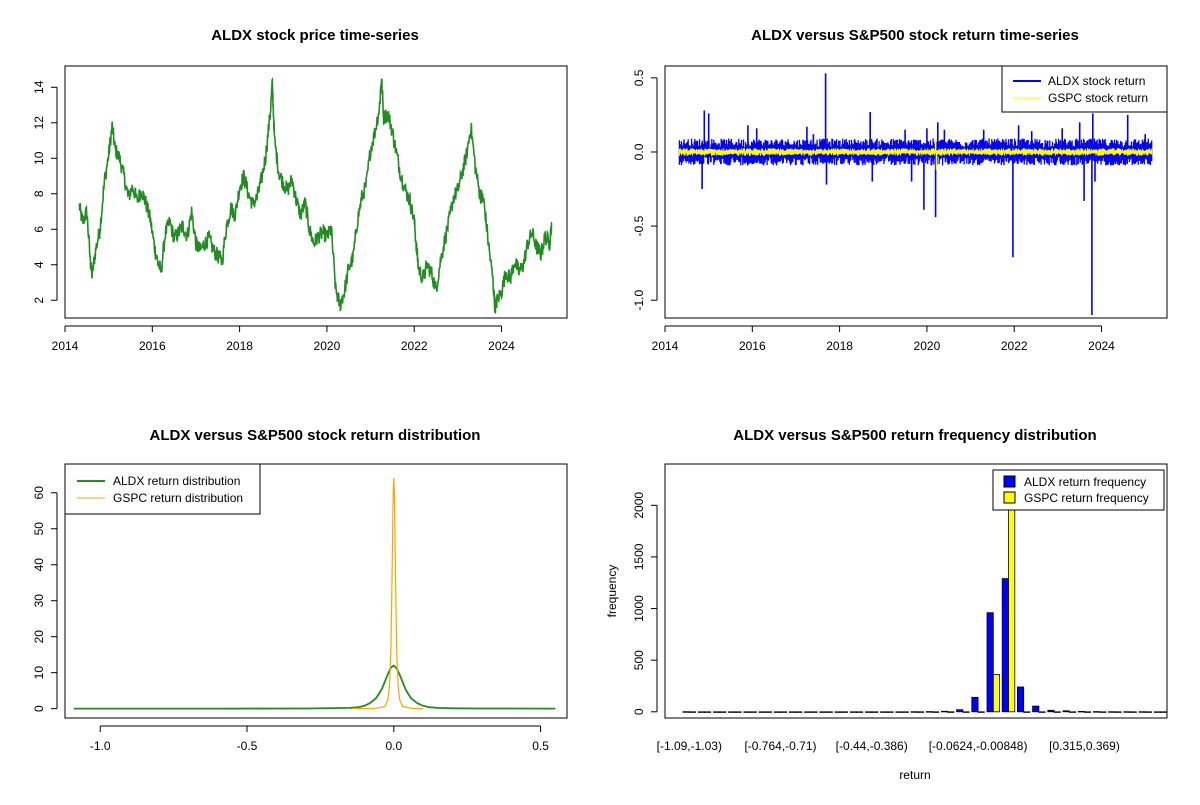 Image resolution: width=1200 pixels, height=805 pixels. What do you see at coordinates (639, 556) in the screenshot?
I see `y-tick-label: 1500` at bounding box center [639, 556].